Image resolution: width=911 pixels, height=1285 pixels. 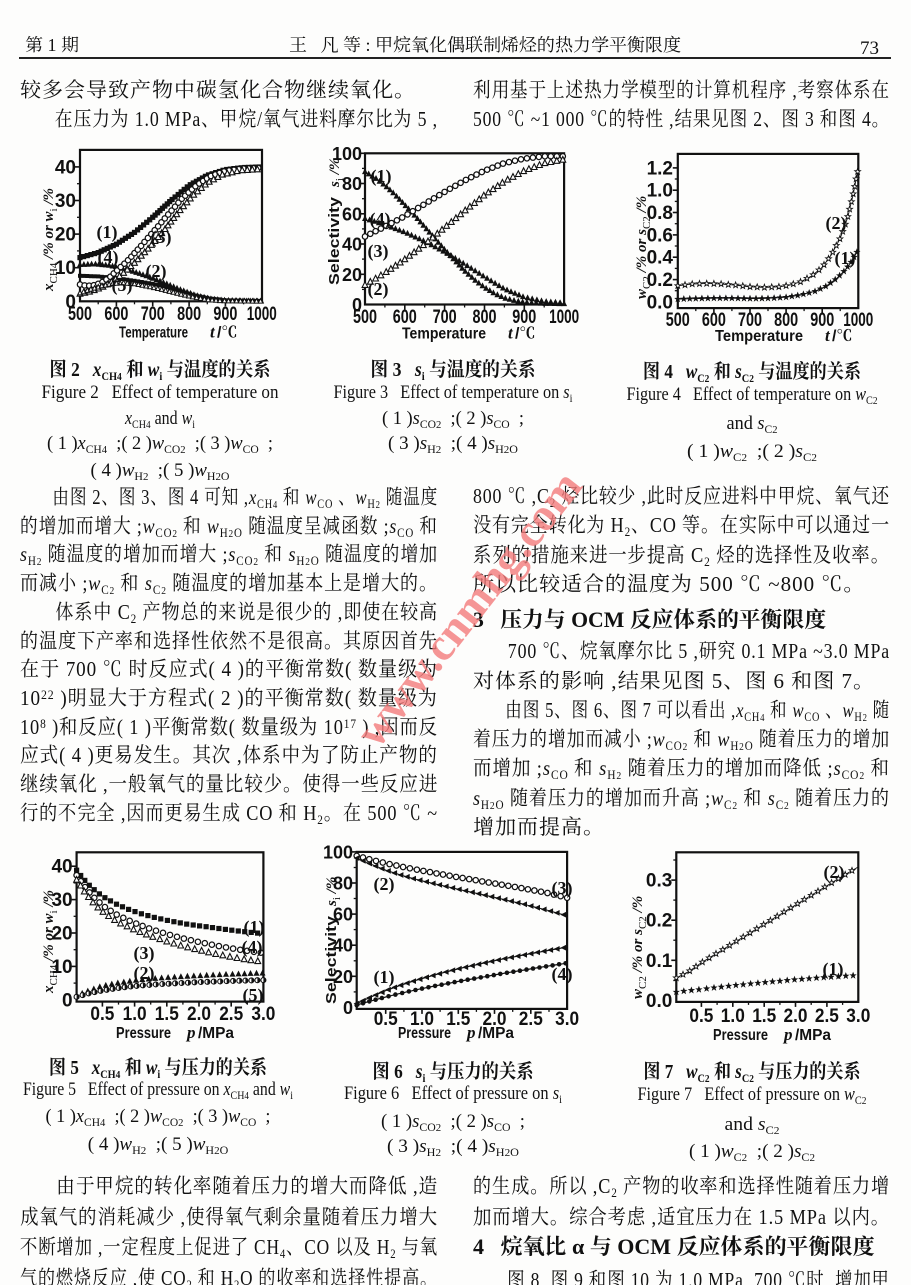 What do you see at coordinates (660, 168) in the screenshot?
I see `svg-text: 1.2` at bounding box center [660, 168].